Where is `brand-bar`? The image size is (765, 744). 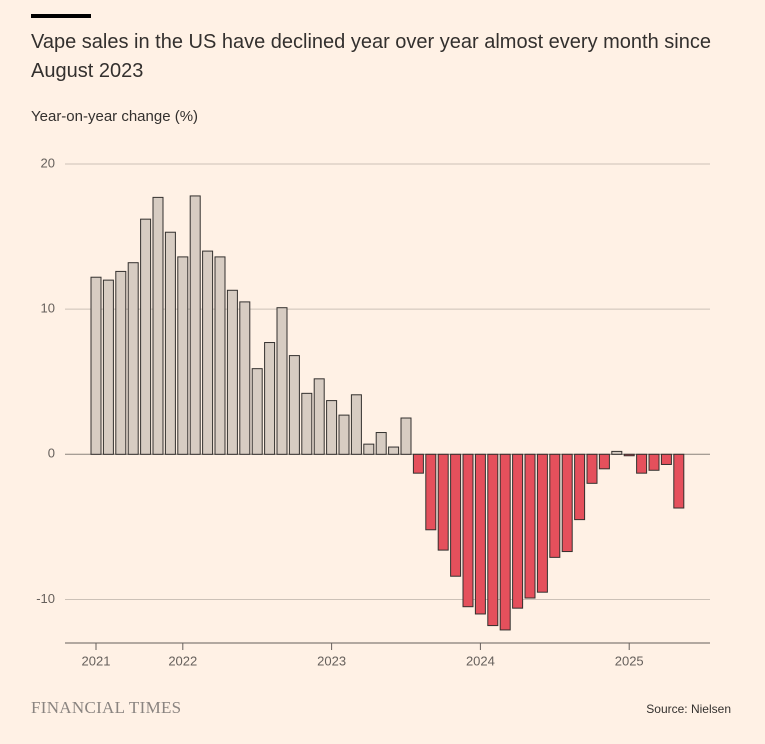
brand-bar is located at coordinates (61, 16).